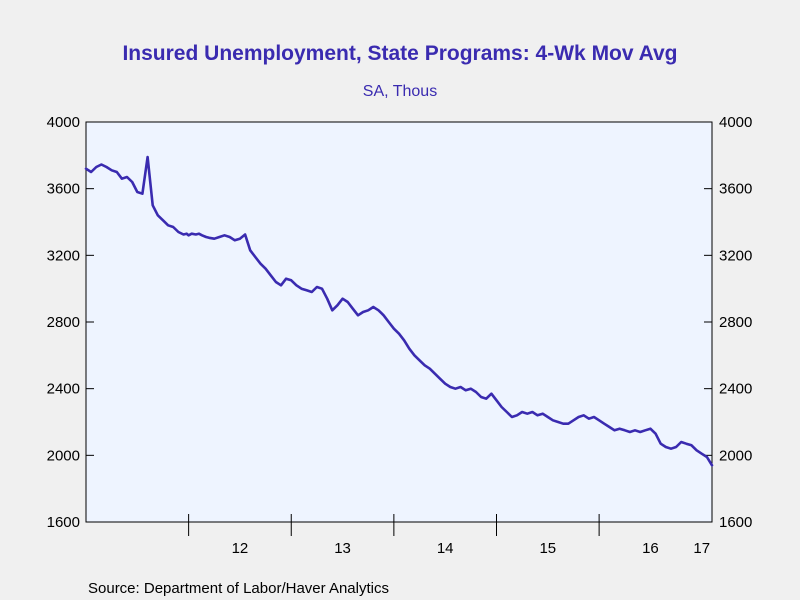 This screenshot has width=800, height=600. Describe the element at coordinates (735, 522) in the screenshot. I see `y-tick-label-right: 1600` at that location.